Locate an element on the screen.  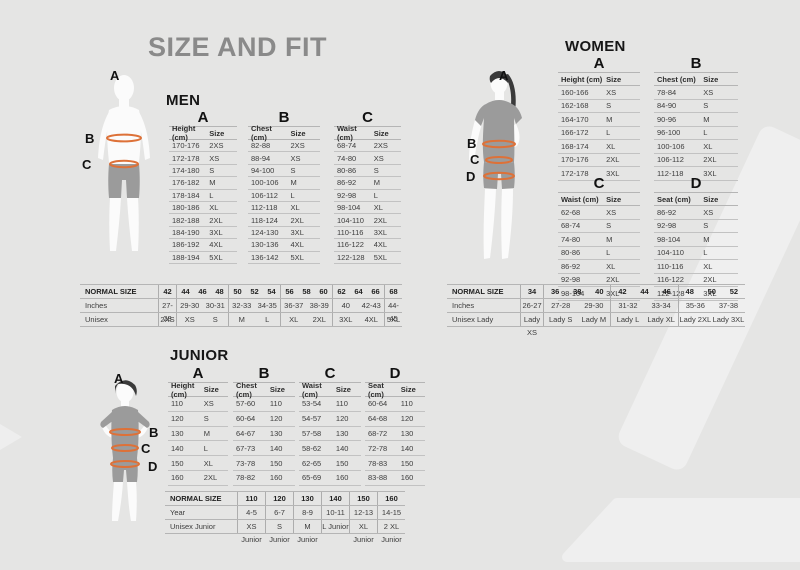
size-row: 86-92 XL is located at coordinates (599, 267).